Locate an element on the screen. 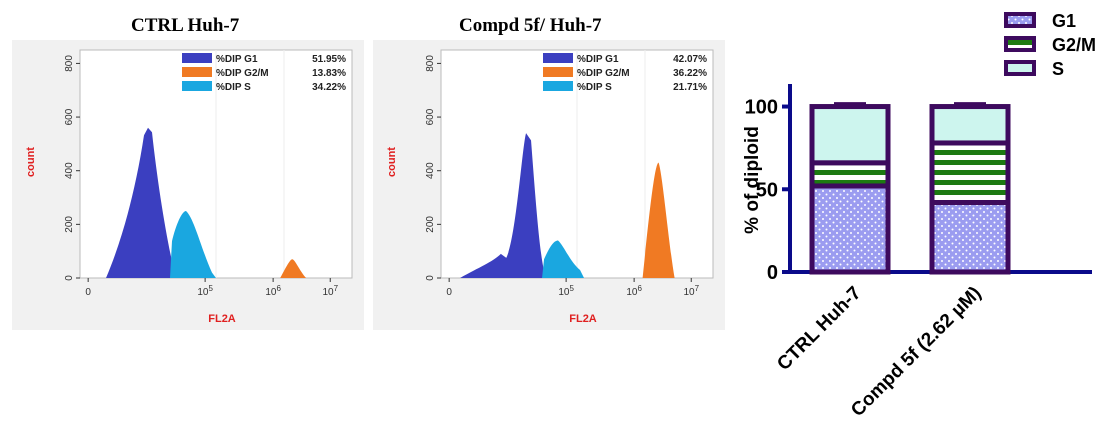  legend-value: 34.22% is located at coordinates (329, 87).